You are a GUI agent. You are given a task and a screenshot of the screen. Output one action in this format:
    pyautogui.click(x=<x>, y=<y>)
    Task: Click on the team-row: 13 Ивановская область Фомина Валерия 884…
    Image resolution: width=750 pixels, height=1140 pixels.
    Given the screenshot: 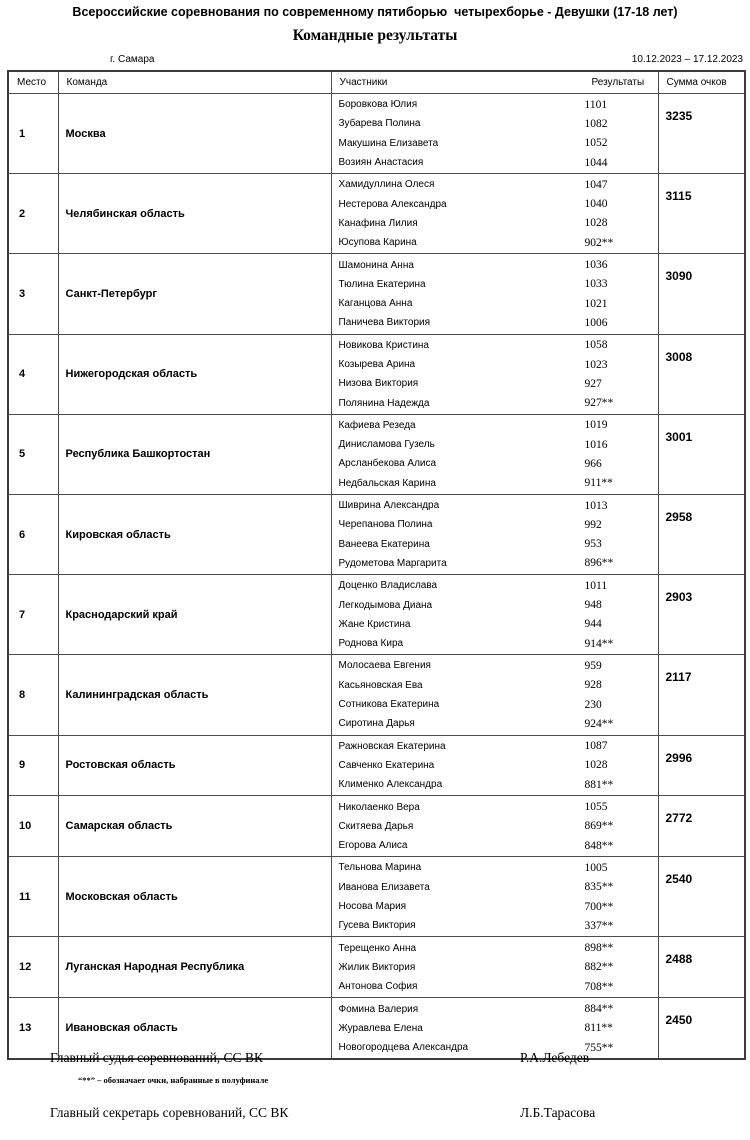 What is the action you would take?
    pyautogui.click(x=376, y=1028)
    